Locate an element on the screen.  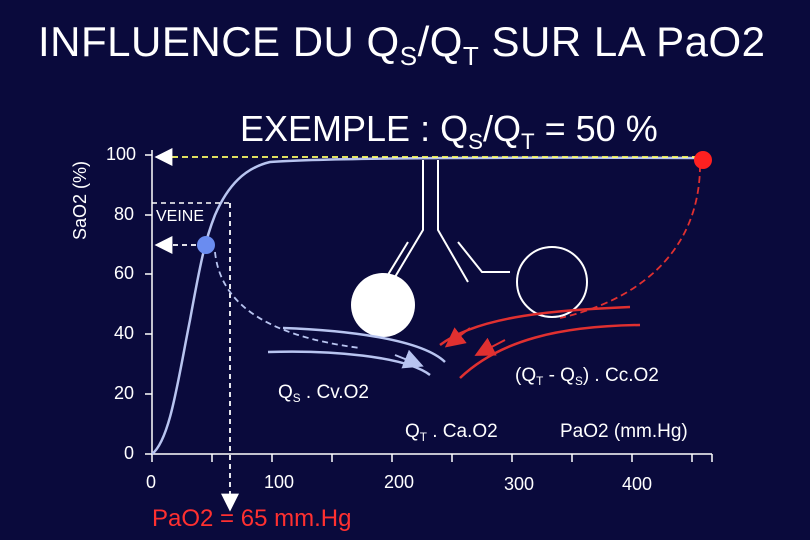
x-tick-label: 100 is located at coordinates (279, 482).